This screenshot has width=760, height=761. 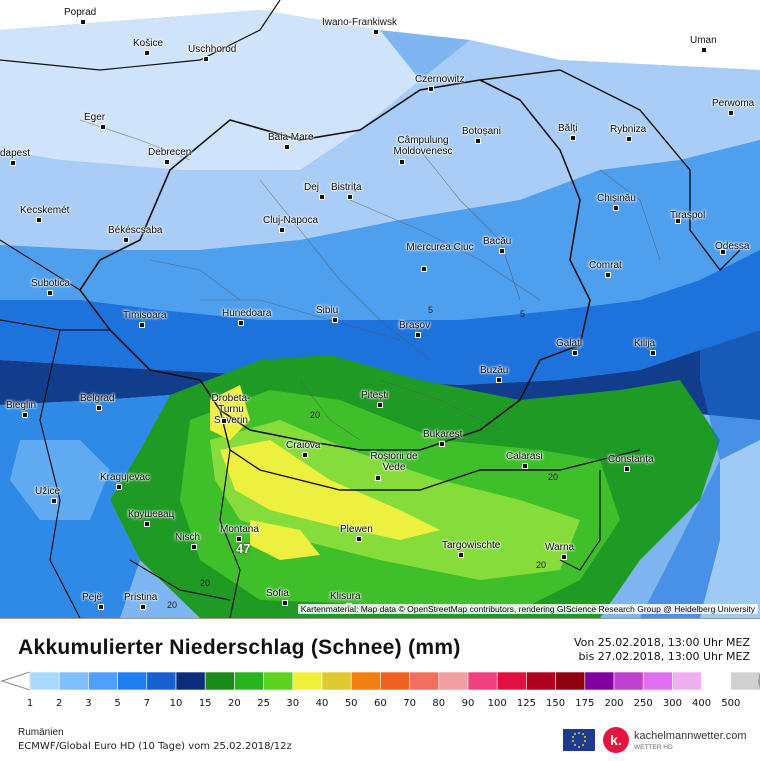 I want to click on scale-tick-label: 15, so click(x=205, y=703).